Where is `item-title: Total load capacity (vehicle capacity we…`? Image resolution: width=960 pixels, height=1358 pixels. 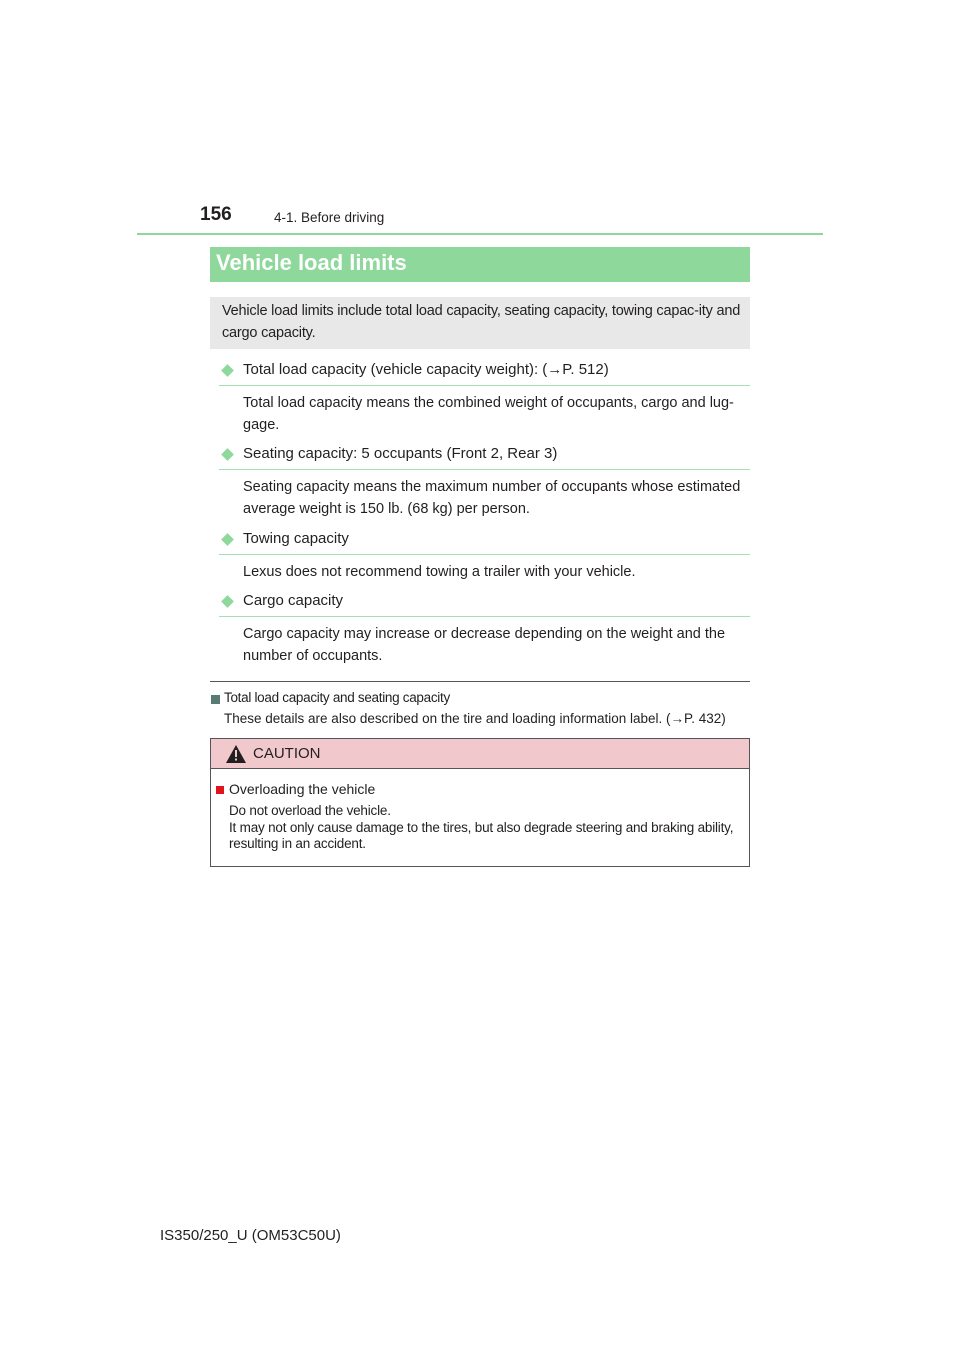
item-title: Total load capacity (vehicle capacity we… is located at coordinates (426, 369).